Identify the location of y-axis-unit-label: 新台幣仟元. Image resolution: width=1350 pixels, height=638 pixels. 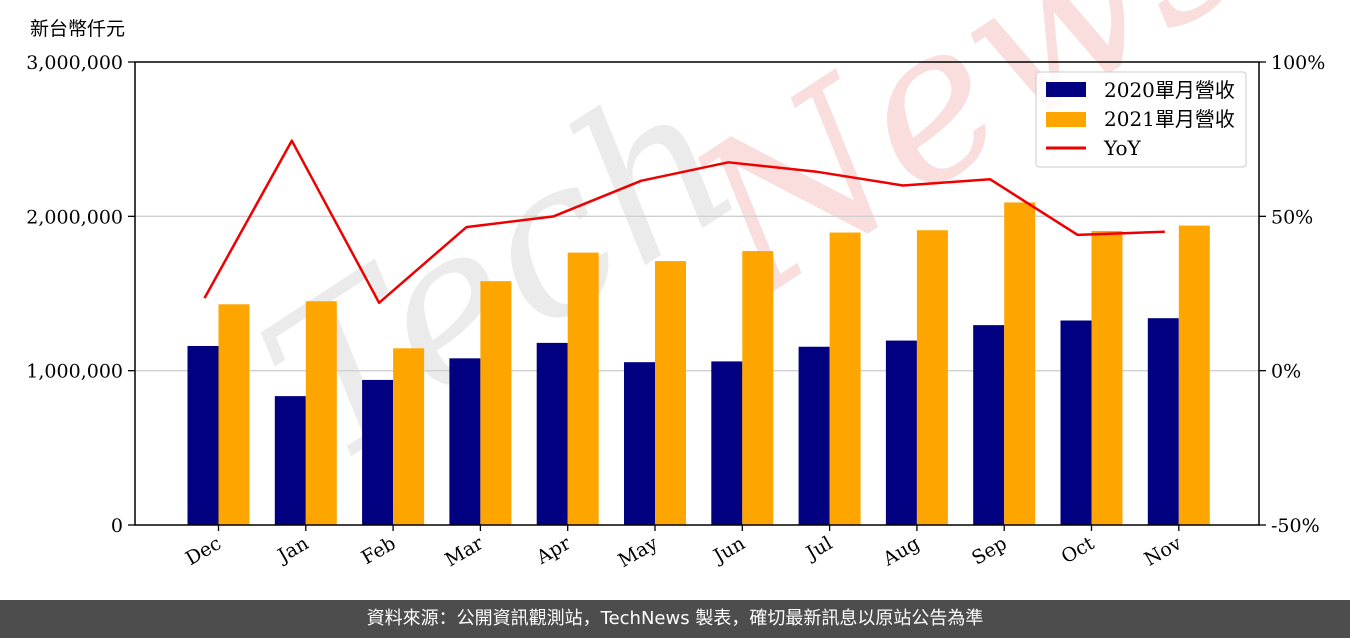
(78, 29).